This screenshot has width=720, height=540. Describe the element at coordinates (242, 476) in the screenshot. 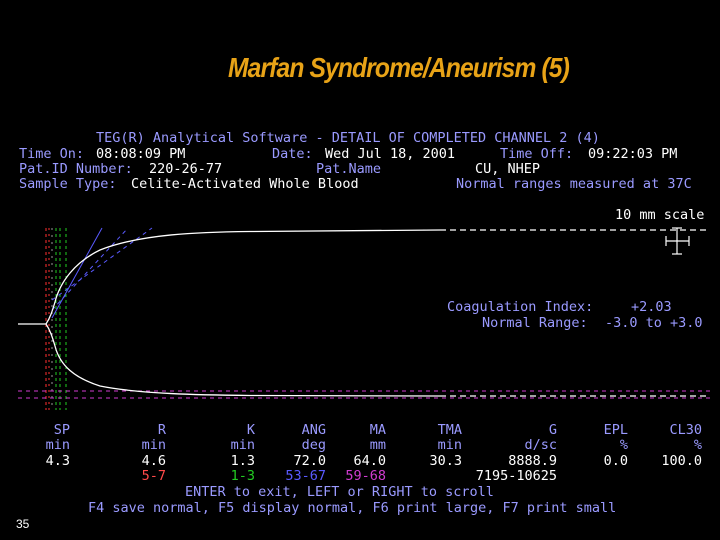

I see `param-k-normal: 1-3` at that location.